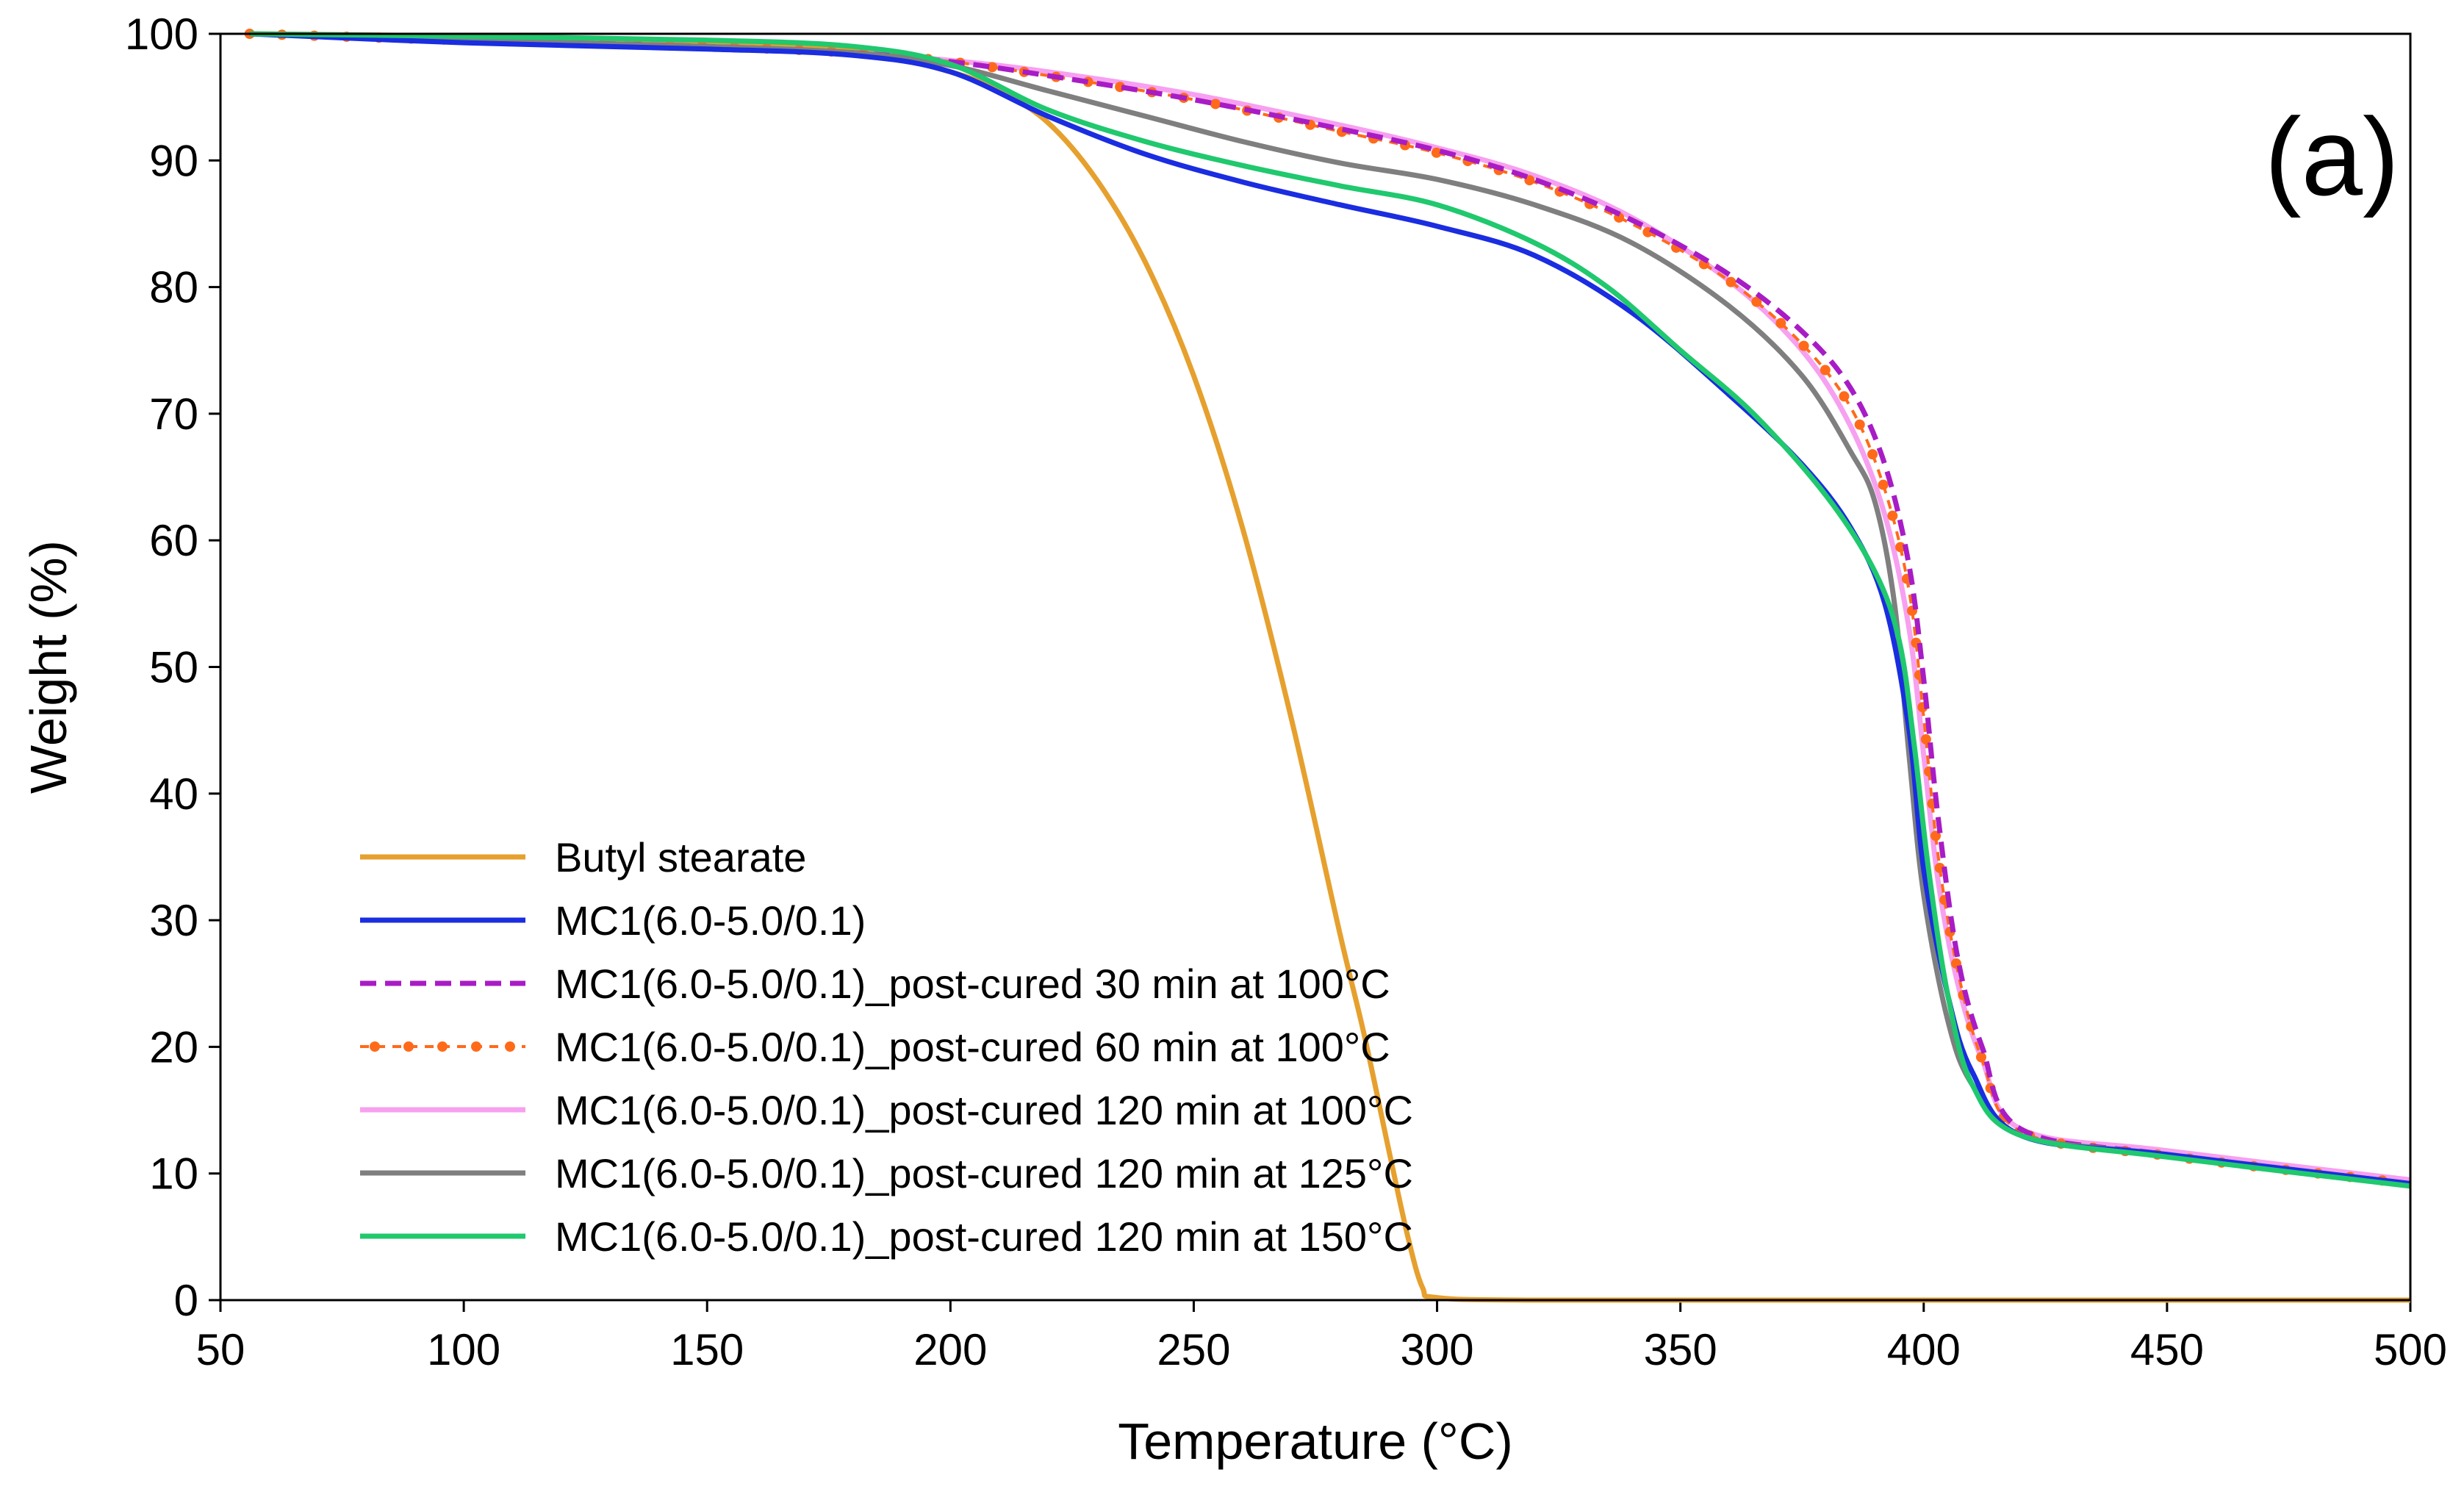 This screenshot has height=1489, width=2464. I want to click on y-tick-label: 100, so click(161, 34).